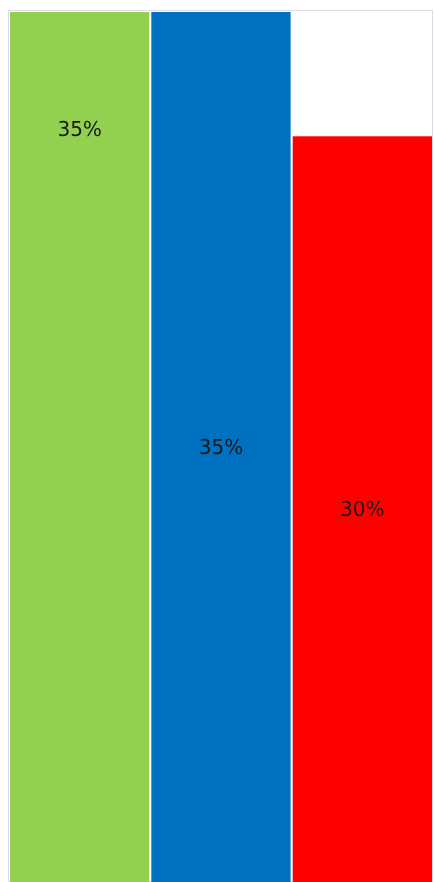 Image resolution: width=434 pixels, height=882 pixels. I want to click on bar-3-label: 30%, so click(362, 509).